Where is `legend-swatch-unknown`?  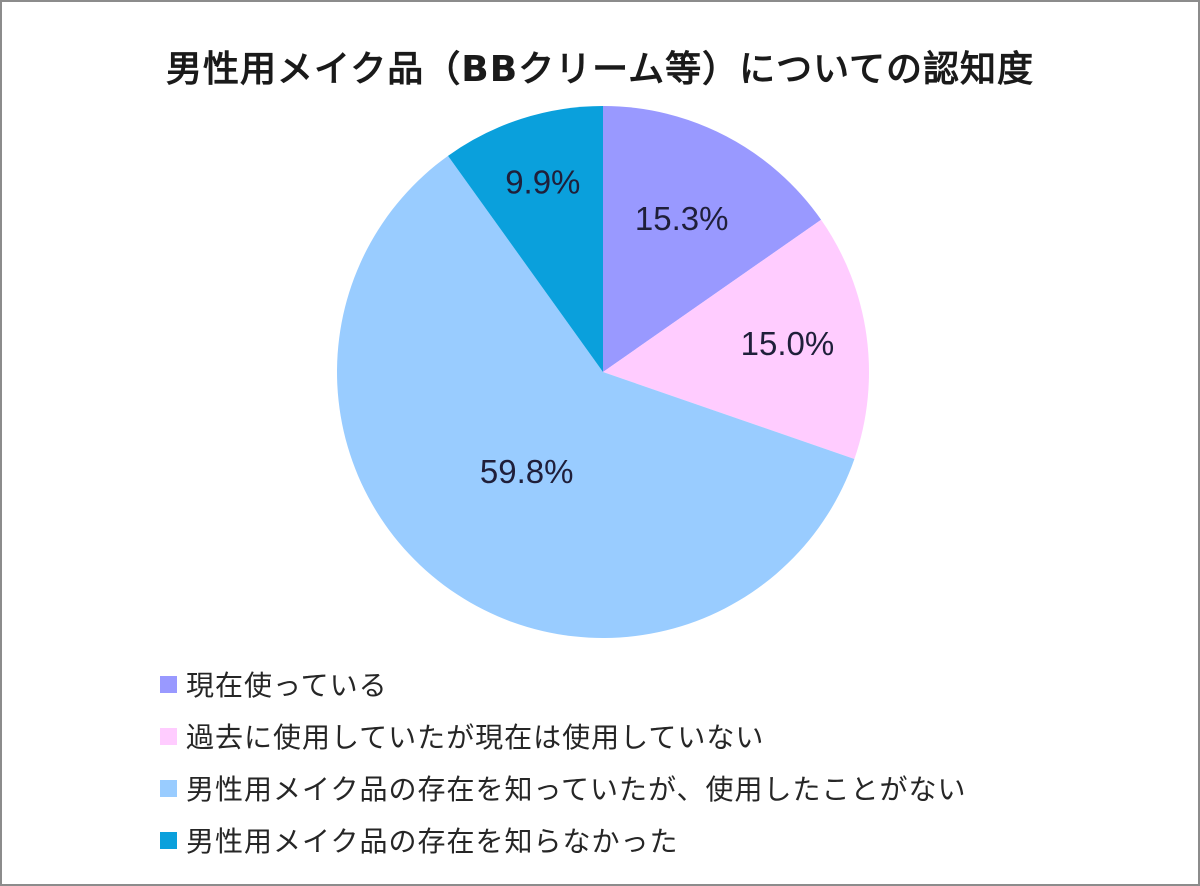 legend-swatch-unknown is located at coordinates (168, 840).